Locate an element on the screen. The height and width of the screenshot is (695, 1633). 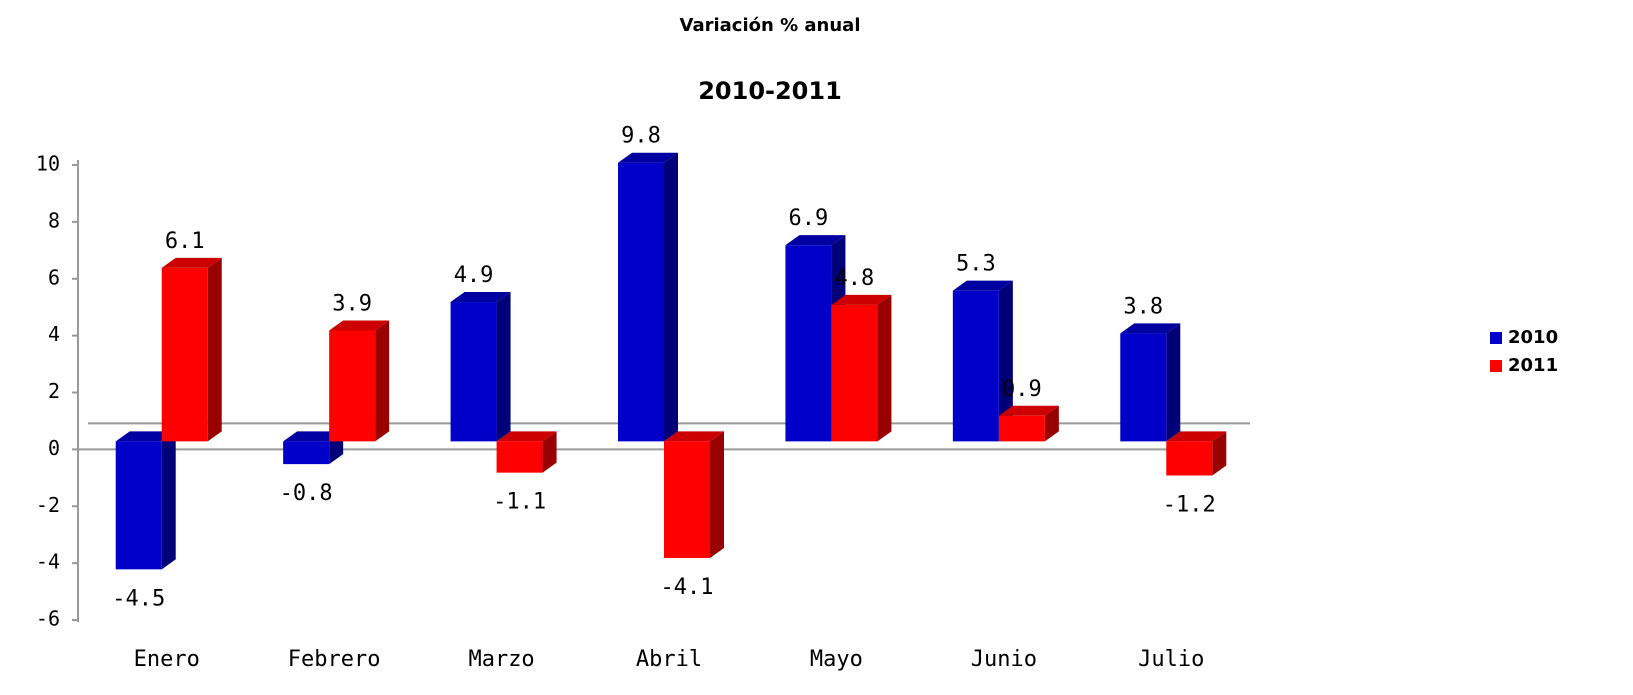
y-tick-label: 2 is located at coordinates (54, 391).